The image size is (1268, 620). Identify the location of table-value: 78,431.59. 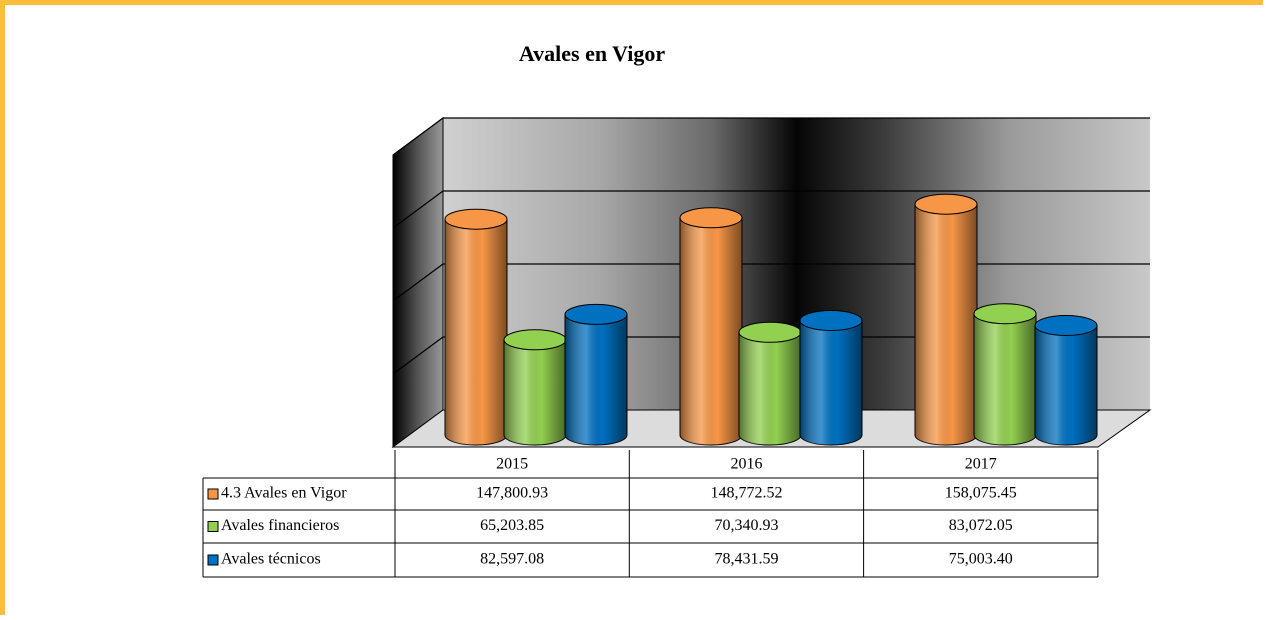
(746, 559).